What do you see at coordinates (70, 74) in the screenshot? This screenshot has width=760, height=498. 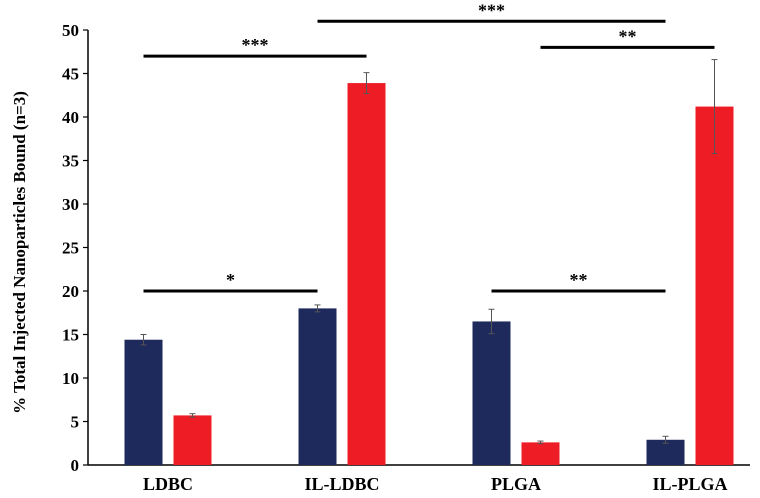 I see `y-tick-label: 45` at bounding box center [70, 74].